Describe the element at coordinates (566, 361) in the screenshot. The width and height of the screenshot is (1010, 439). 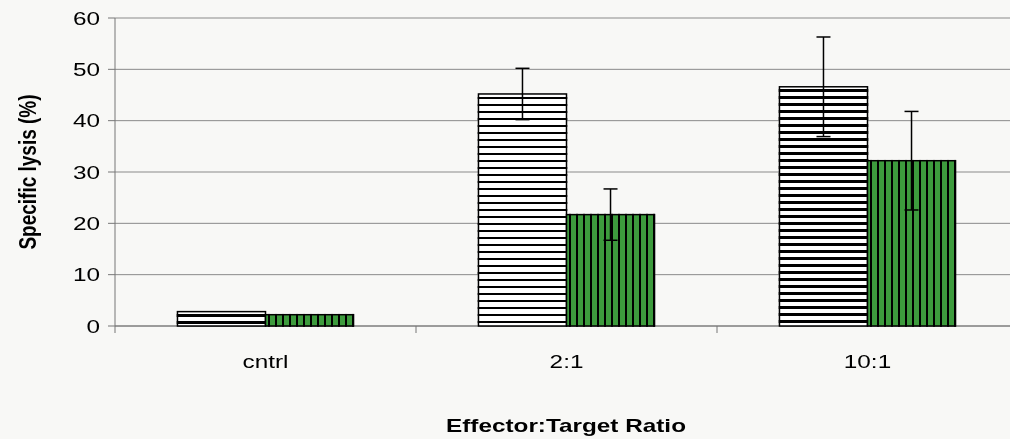
I see `x-tick-label: 2:1` at that location.